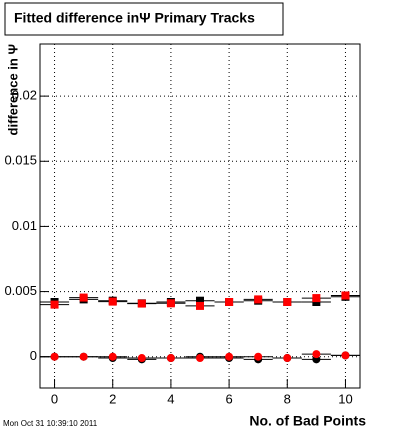  I want to click on y-axis-label: difference in Ψ, so click(12, 89).